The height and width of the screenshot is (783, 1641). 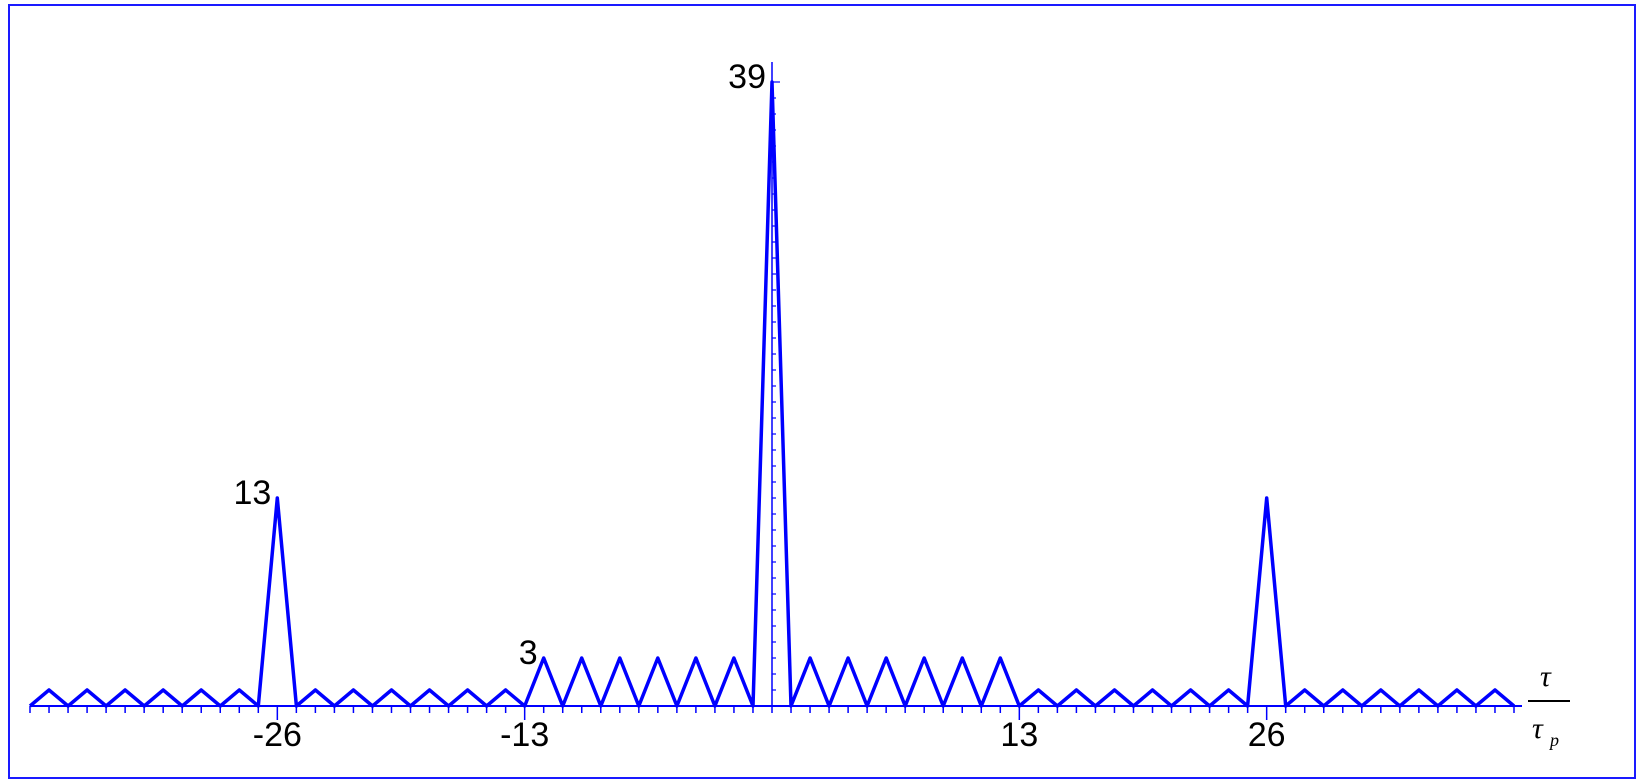 I want to click on peak-label: 3, so click(x=528, y=653).